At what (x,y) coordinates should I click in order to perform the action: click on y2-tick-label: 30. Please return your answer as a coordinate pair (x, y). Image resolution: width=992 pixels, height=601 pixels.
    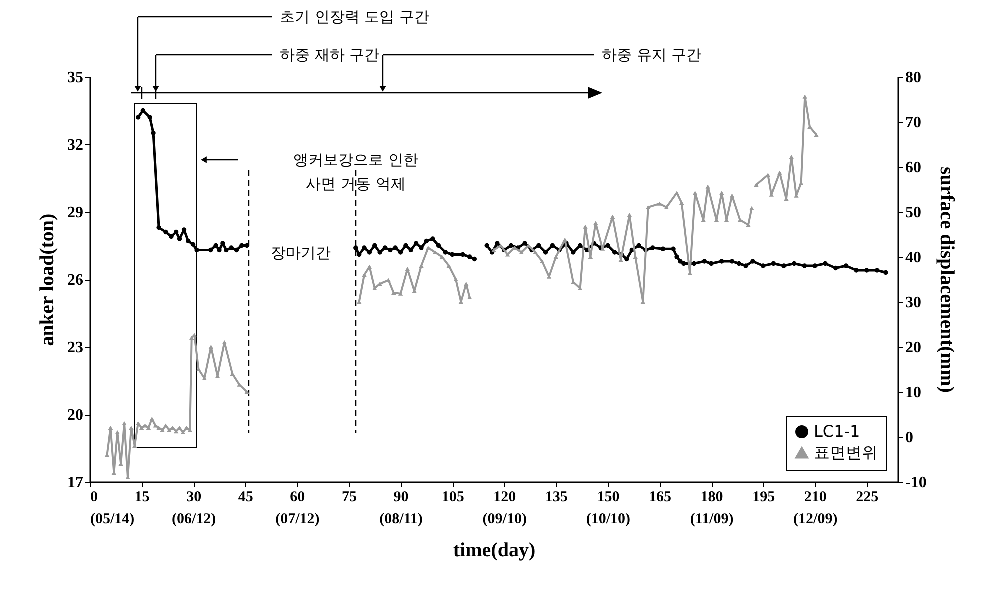
    Looking at the image, I should click on (914, 303).